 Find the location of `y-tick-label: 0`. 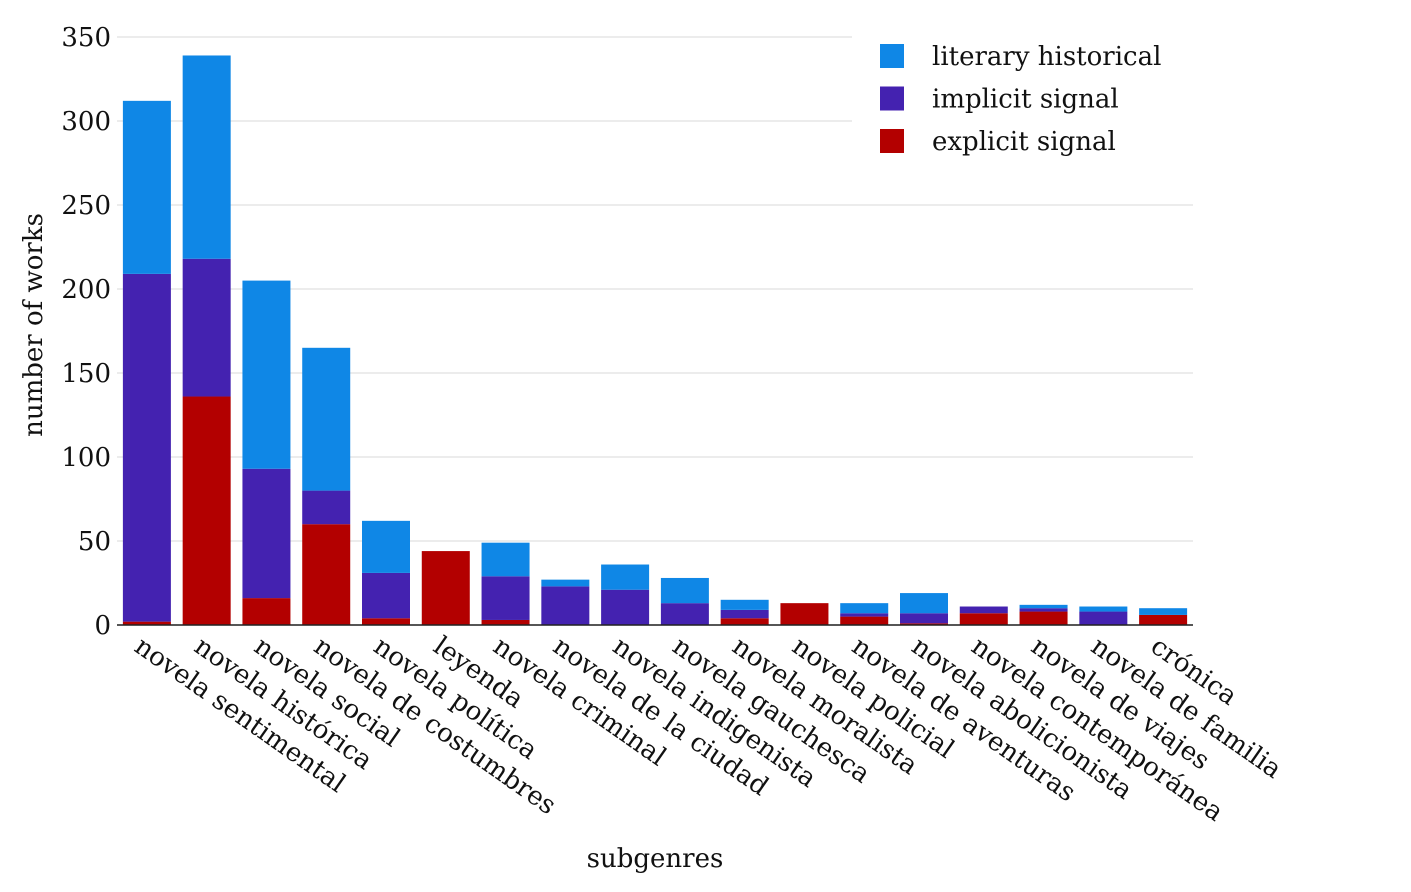

y-tick-label: 0 is located at coordinates (102, 626).